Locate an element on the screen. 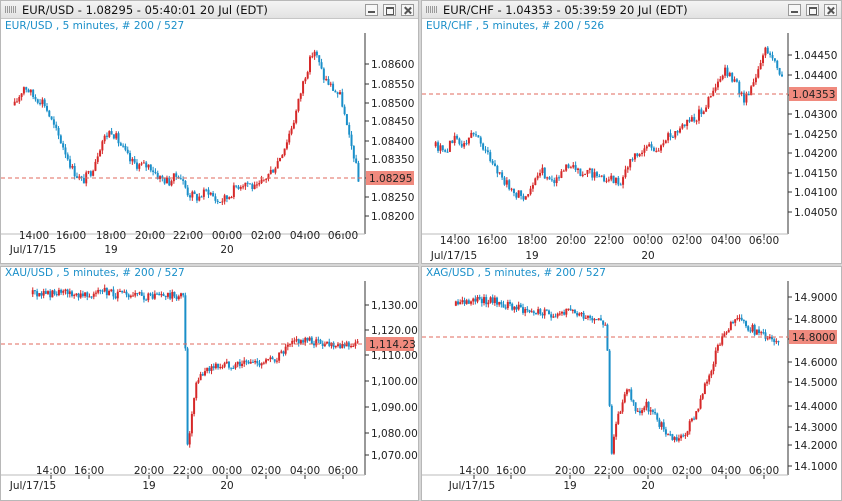  y-tick-label: 1.08600 is located at coordinates (392, 65).